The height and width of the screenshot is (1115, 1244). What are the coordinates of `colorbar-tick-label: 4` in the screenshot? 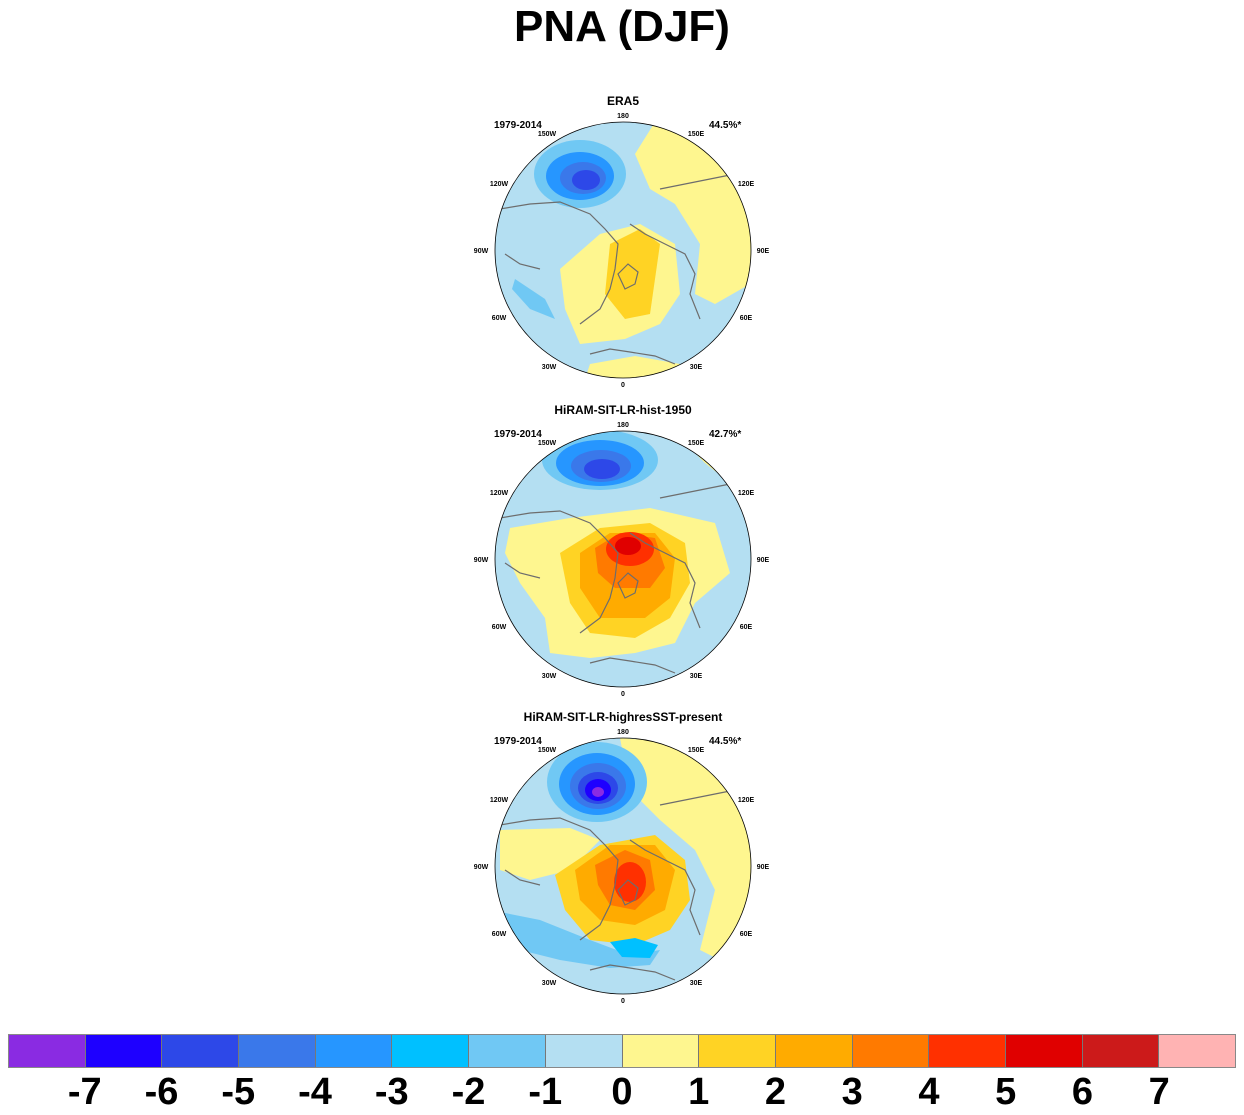 It's located at (929, 1092).